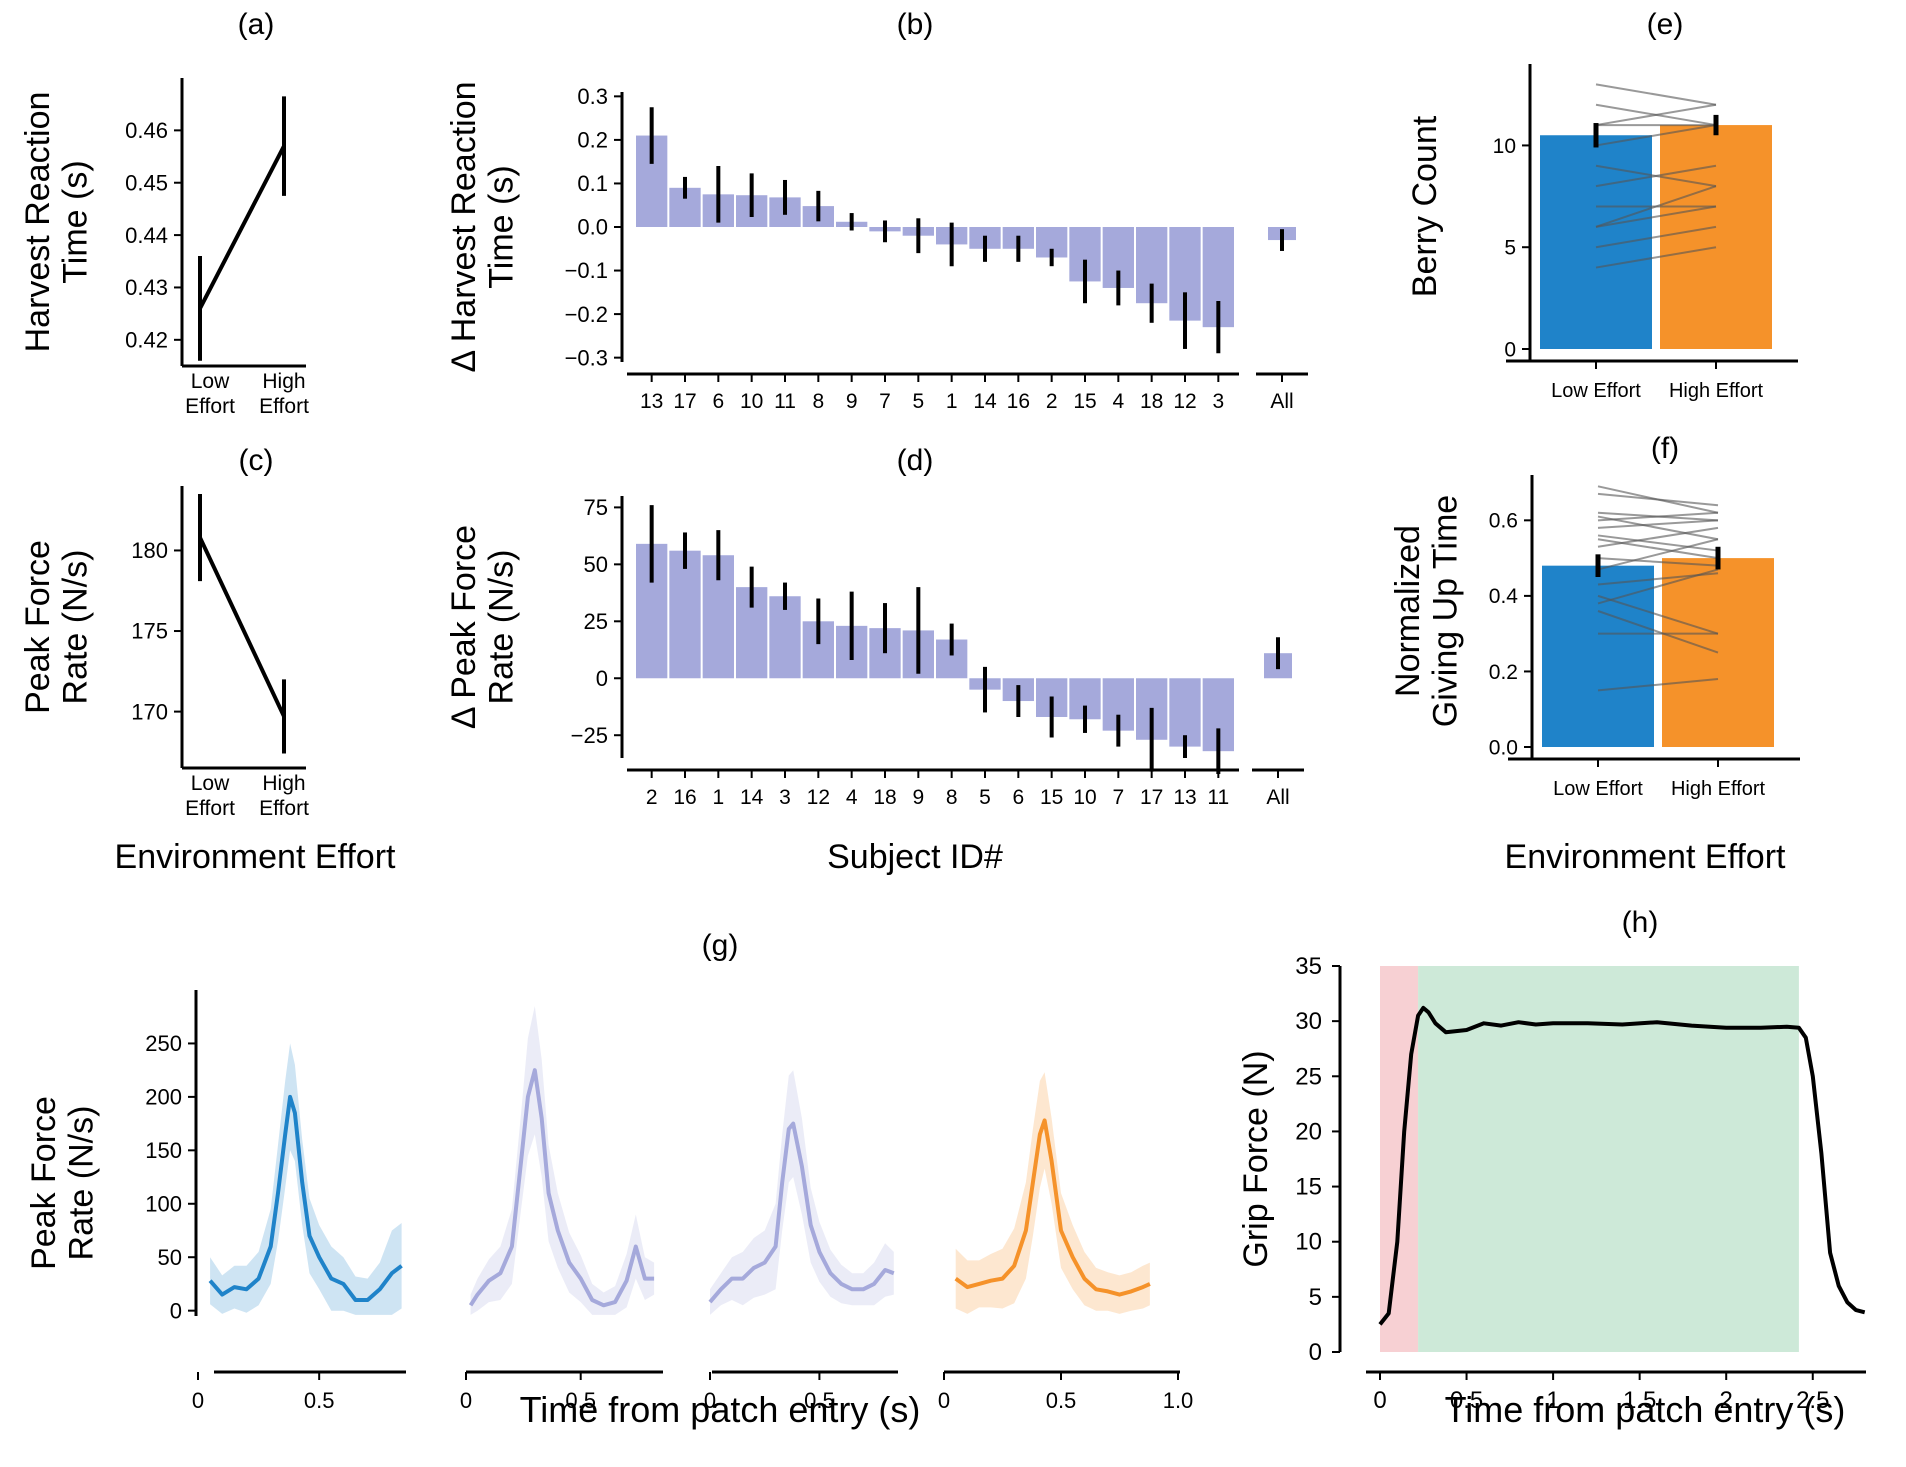  Describe the element at coordinates (1596, 391) in the screenshot. I see `x-category-label: Low Effort` at that location.